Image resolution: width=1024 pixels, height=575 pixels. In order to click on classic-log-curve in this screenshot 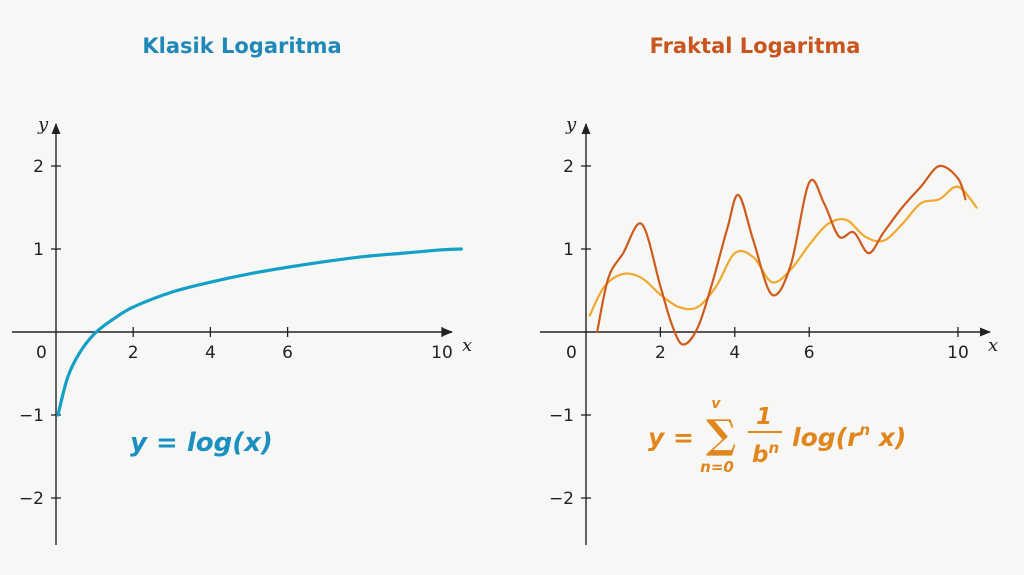, I will do `click(259, 332)`.